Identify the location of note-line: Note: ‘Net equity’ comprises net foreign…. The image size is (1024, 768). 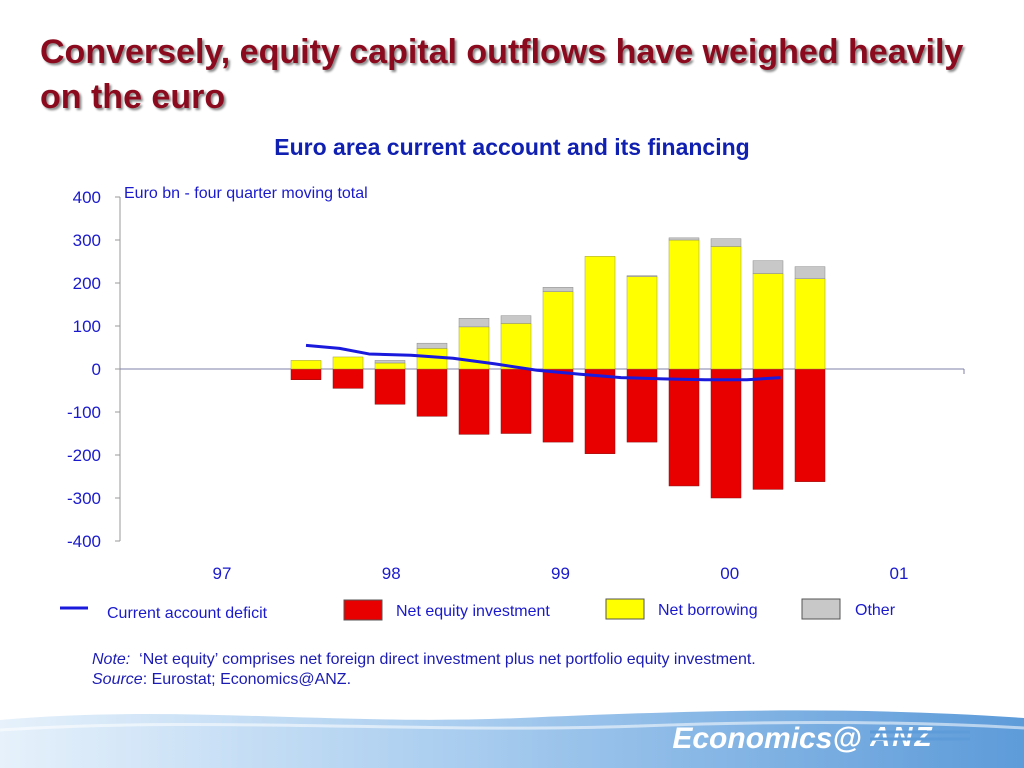
(424, 660).